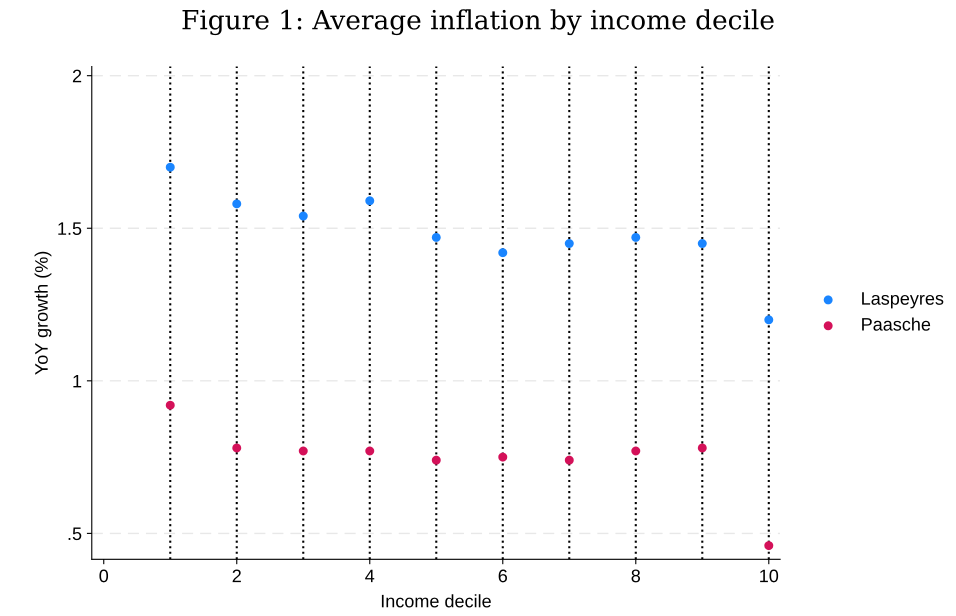 The width and height of the screenshot is (956, 616). Describe the element at coordinates (896, 324) in the screenshot. I see `legend-label: Paasche` at that location.